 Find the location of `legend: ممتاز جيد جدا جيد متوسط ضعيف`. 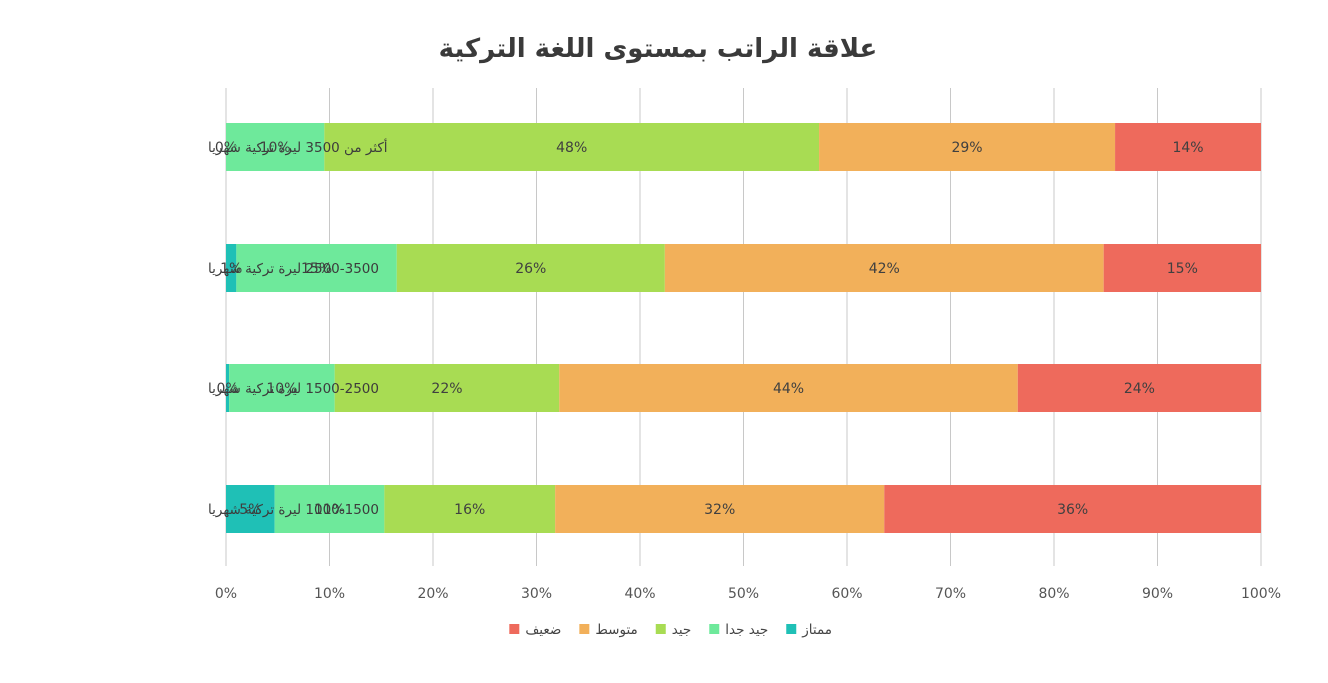

legend: ممتاز جيد جدا جيد متوسط ضعيف is located at coordinates (670, 630).